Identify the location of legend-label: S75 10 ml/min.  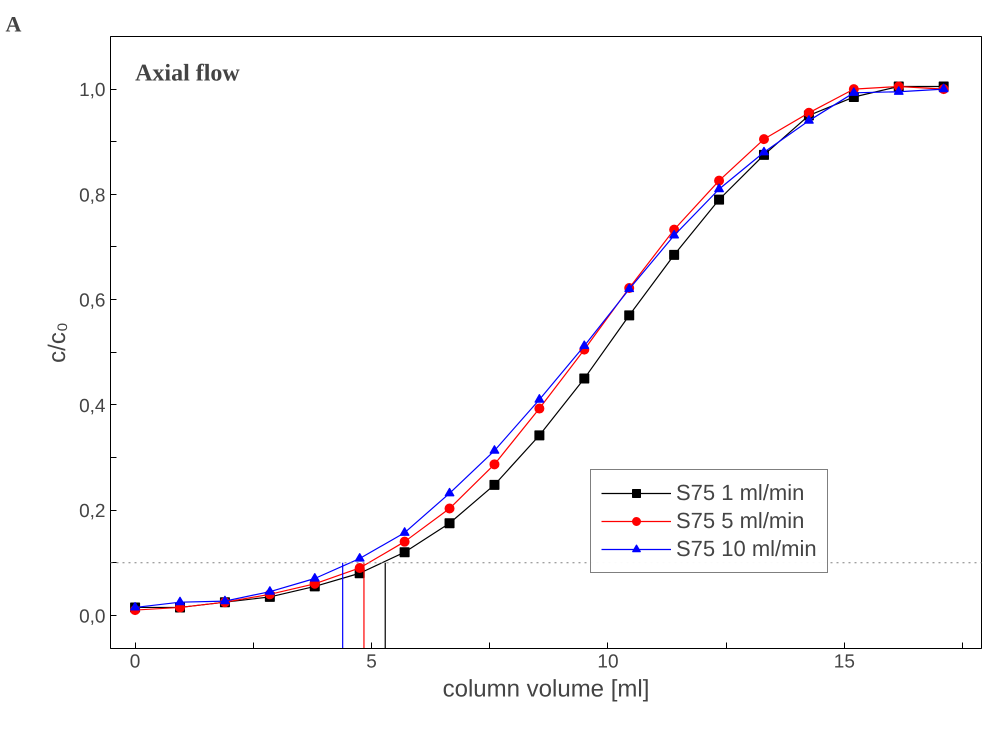
(746, 549).